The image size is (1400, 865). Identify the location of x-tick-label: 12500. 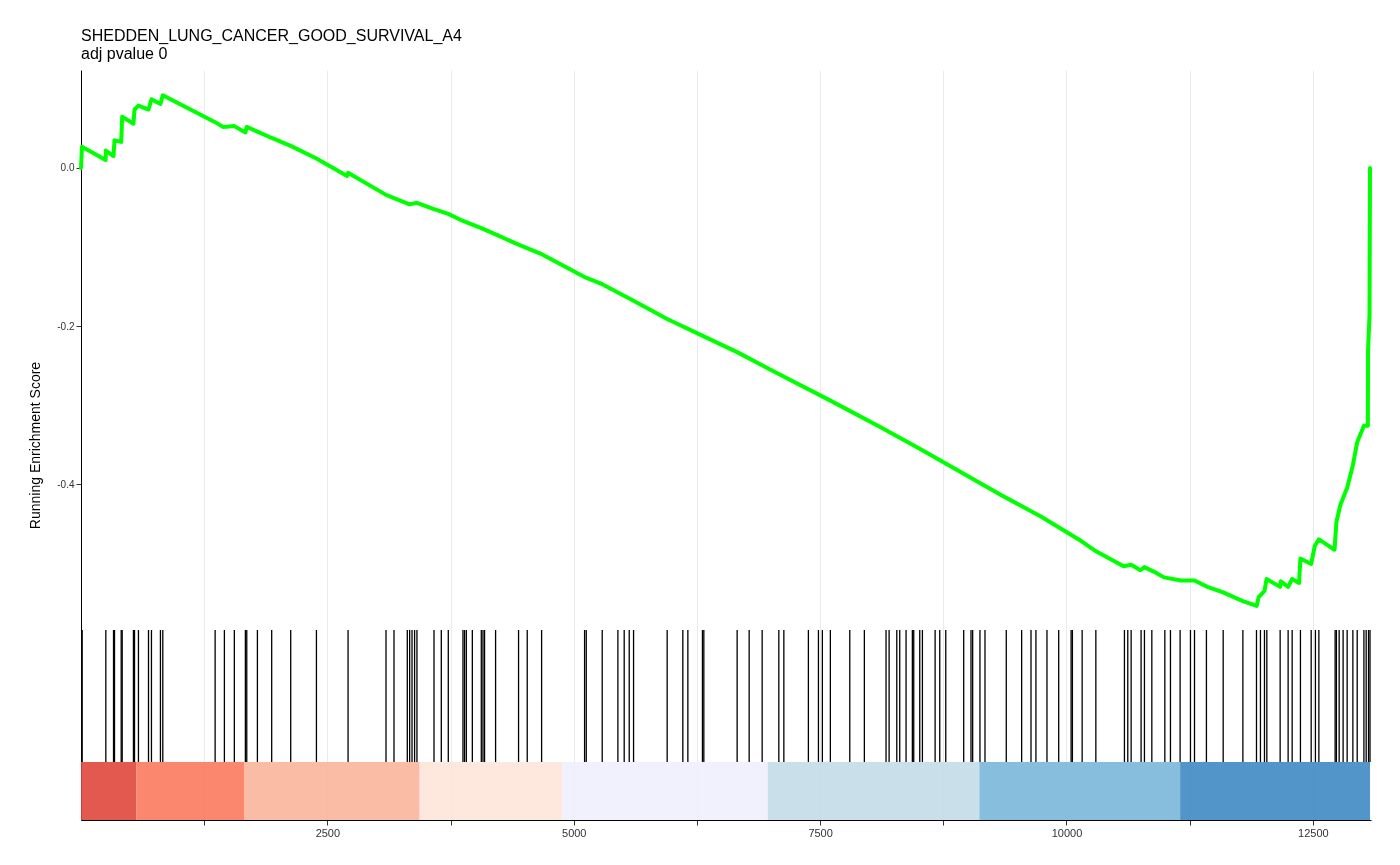
(1313, 832).